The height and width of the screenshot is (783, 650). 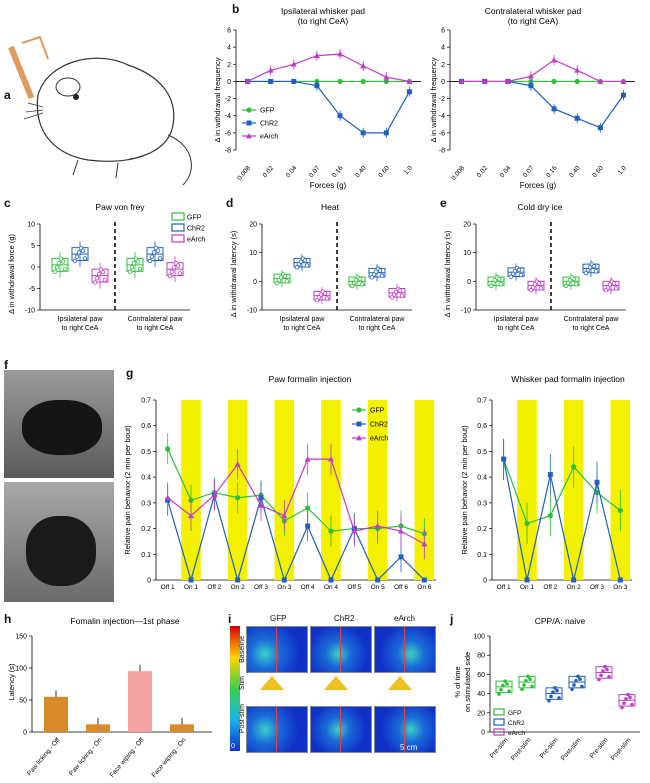 What do you see at coordinates (59, 424) in the screenshot?
I see `mouse-photo-top` at bounding box center [59, 424].